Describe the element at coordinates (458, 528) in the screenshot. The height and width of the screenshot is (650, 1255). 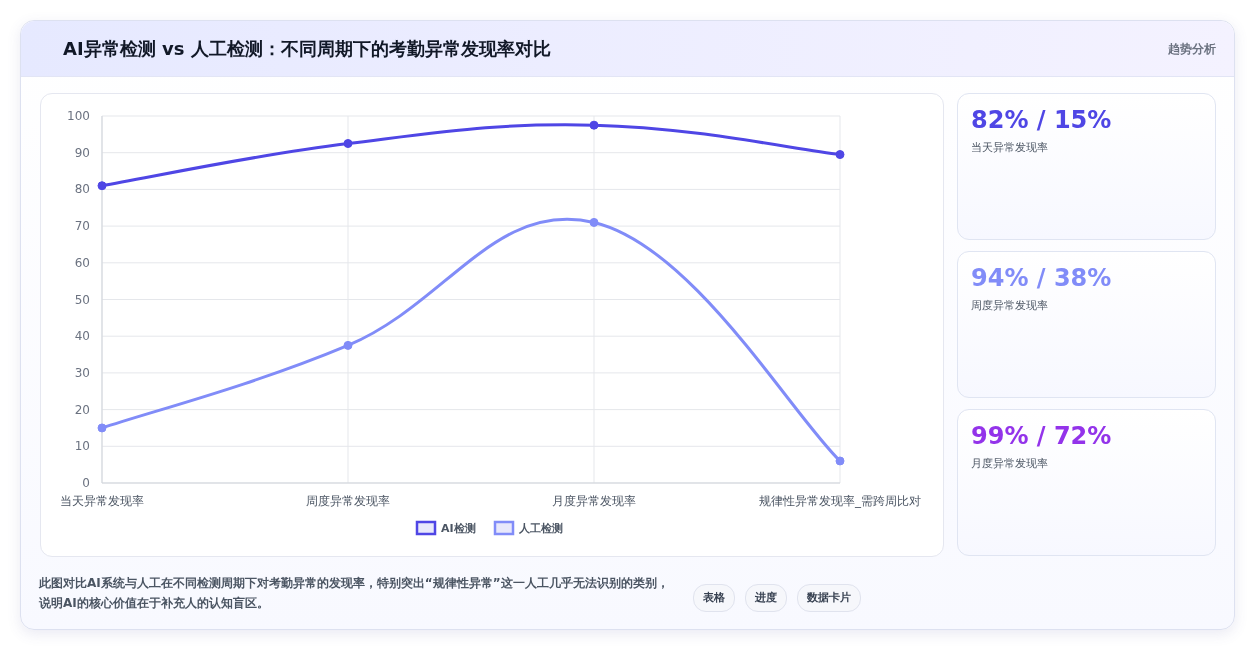
I see `legend-label: AI检测` at that location.